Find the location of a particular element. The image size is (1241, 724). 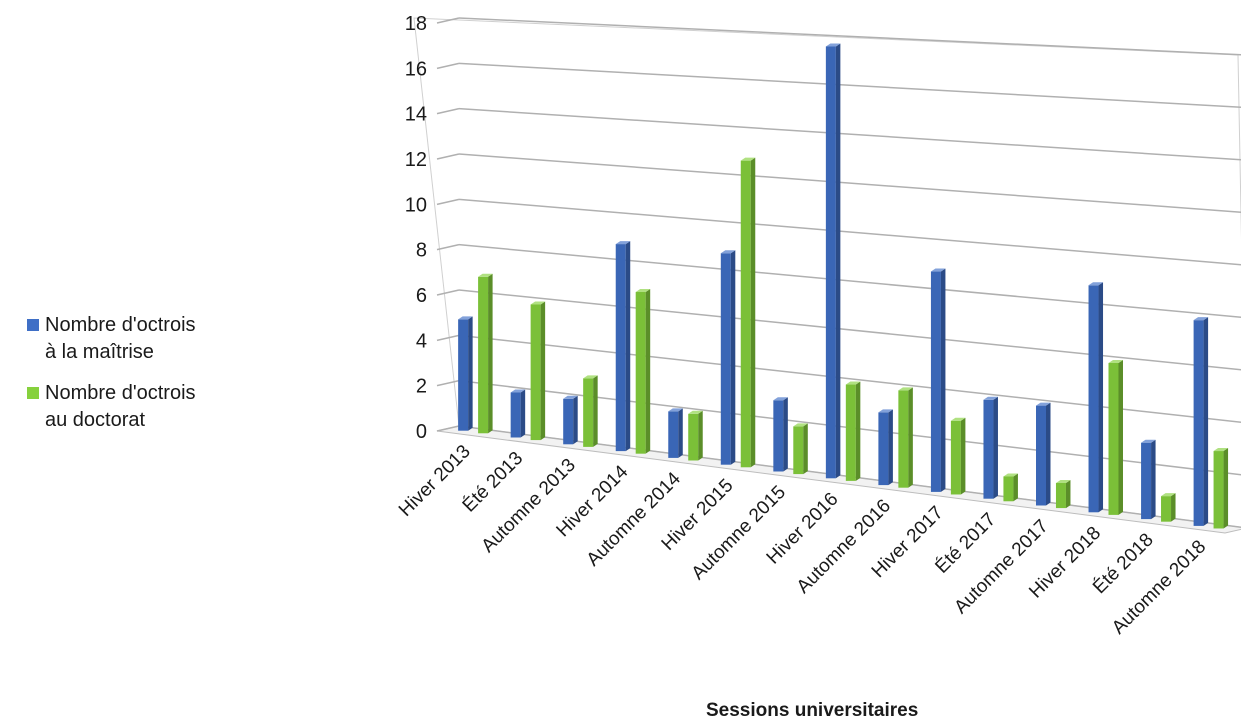

y-tick-label: 4 is located at coordinates (421, 341).